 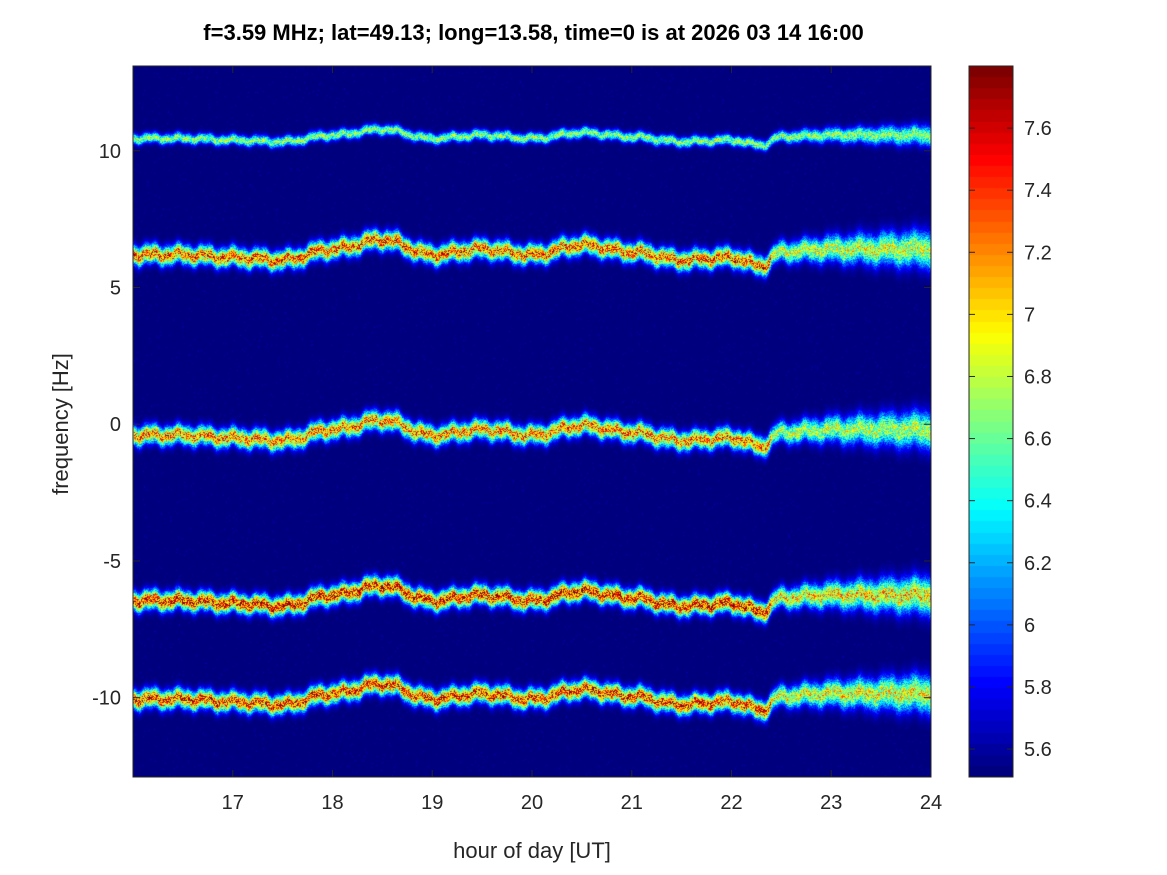 What do you see at coordinates (1038, 502) in the screenshot?
I see `colorbar-tick-label: 6.4` at bounding box center [1038, 502].